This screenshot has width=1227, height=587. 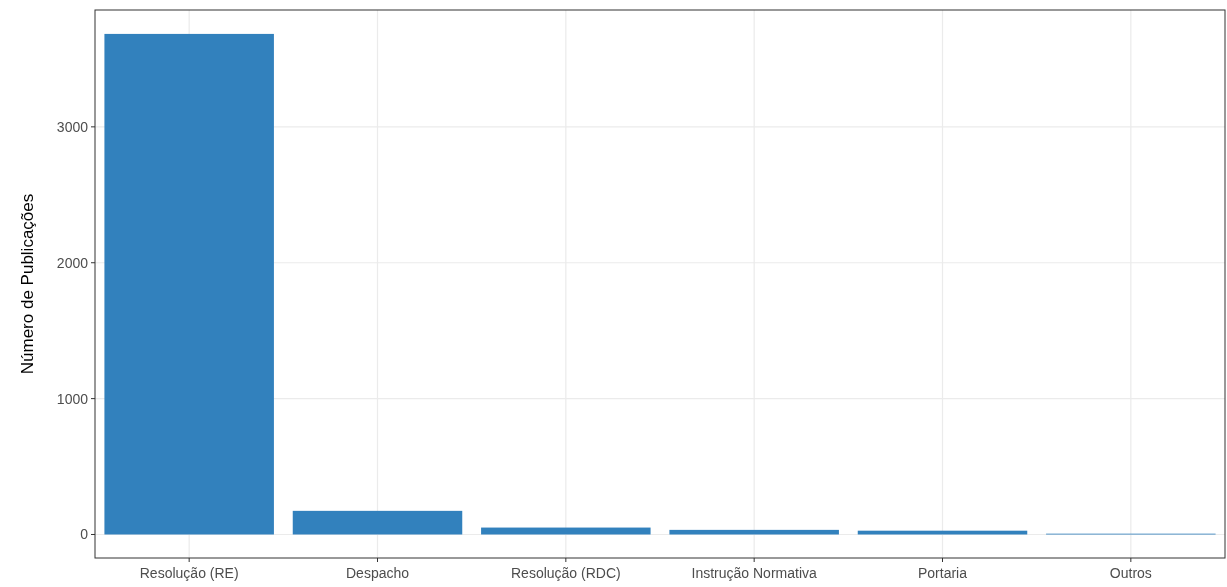 What do you see at coordinates (189, 573) in the screenshot?
I see `x-tick-label: Resolução (RE)` at bounding box center [189, 573].